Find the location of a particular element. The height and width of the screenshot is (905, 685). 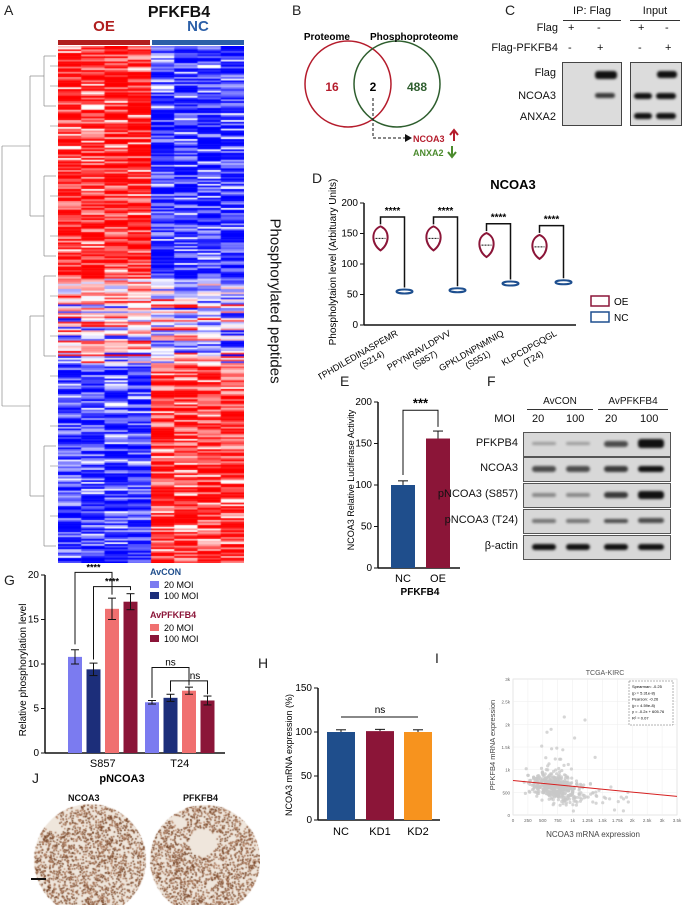

moi-value: 20 is located at coordinates (538, 419).